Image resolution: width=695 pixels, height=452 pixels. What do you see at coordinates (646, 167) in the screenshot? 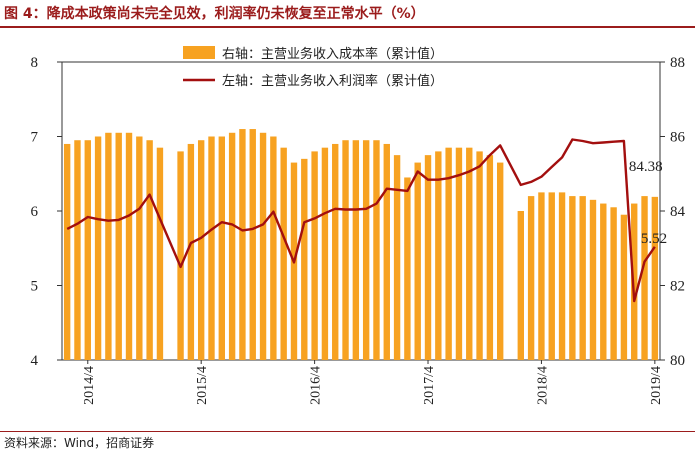
I see `bar-last-value-label: 84.38` at bounding box center [646, 167].